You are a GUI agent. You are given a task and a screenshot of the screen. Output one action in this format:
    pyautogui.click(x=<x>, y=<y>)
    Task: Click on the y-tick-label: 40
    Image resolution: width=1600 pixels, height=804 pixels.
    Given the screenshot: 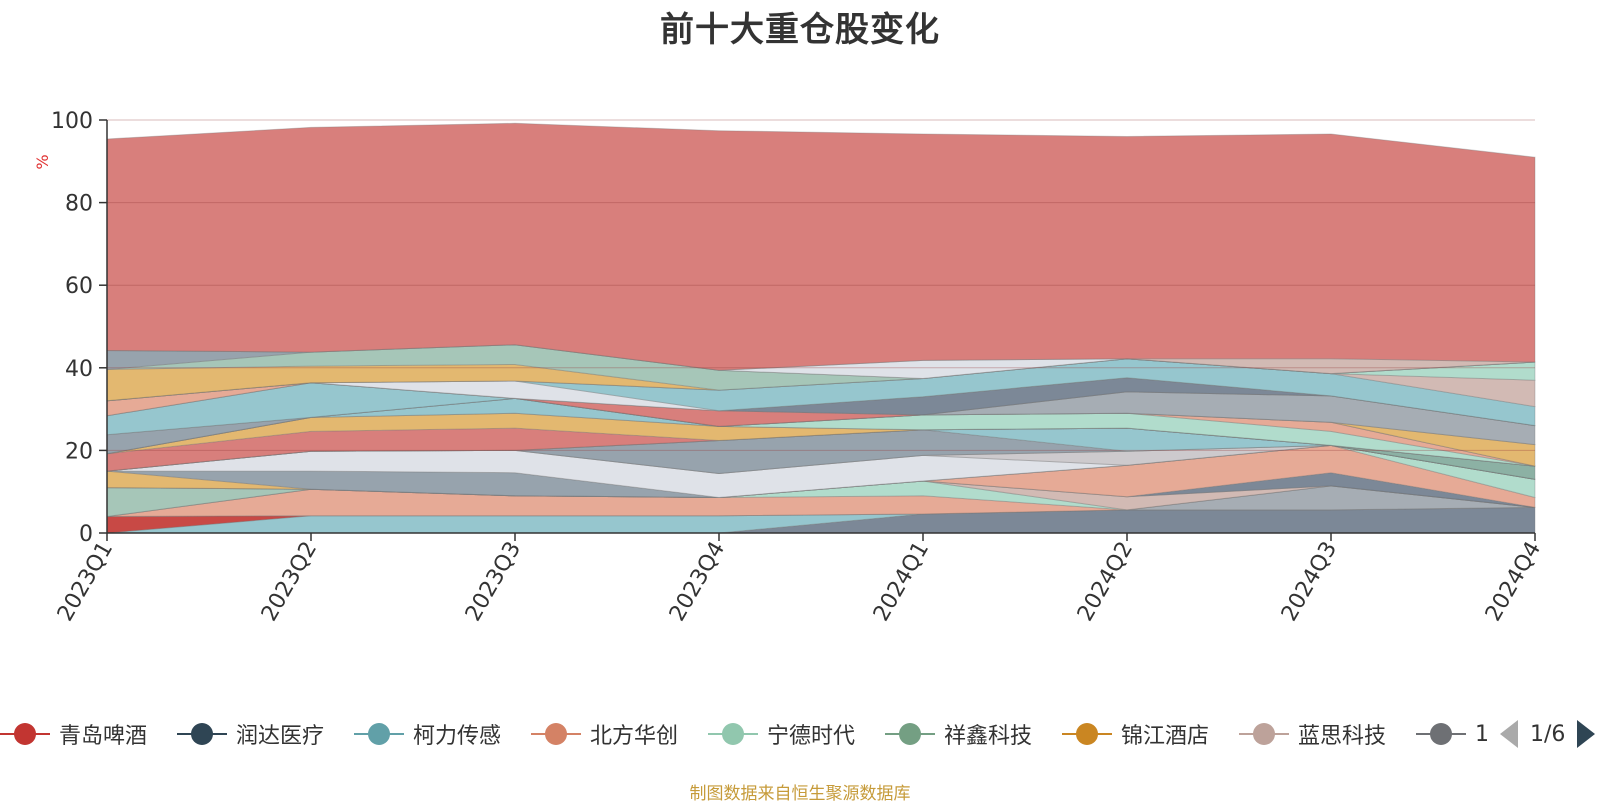 What is the action you would take?
    pyautogui.click(x=79, y=369)
    